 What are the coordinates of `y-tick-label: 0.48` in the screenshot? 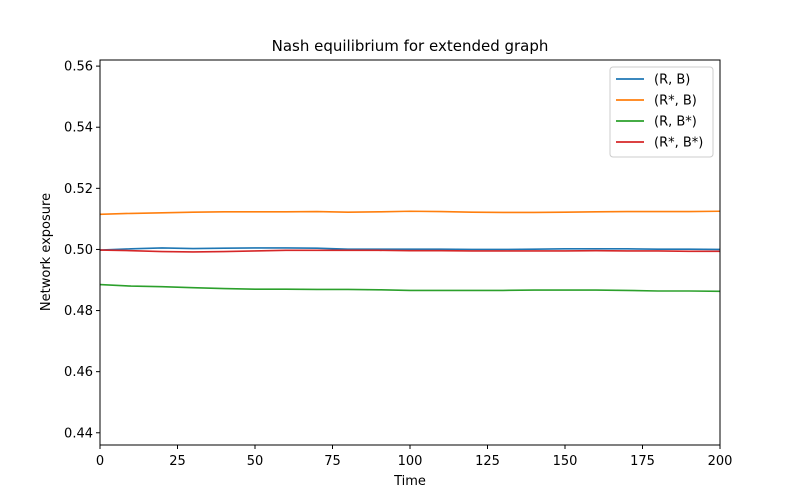 It's located at (78, 311).